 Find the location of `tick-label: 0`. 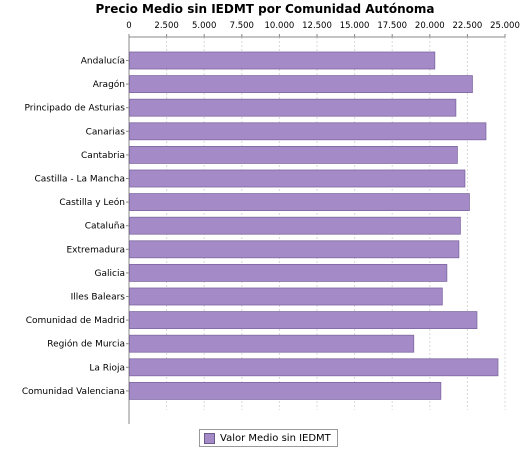

tick-label: 0 is located at coordinates (128, 26).